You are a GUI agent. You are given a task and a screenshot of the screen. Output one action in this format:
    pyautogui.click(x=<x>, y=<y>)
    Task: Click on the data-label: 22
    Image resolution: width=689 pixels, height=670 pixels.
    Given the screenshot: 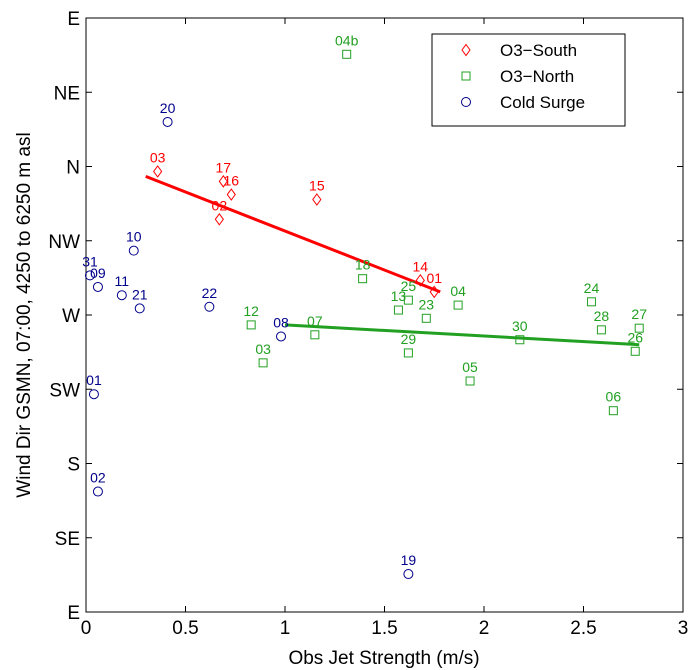 What is the action you would take?
    pyautogui.click(x=210, y=293)
    